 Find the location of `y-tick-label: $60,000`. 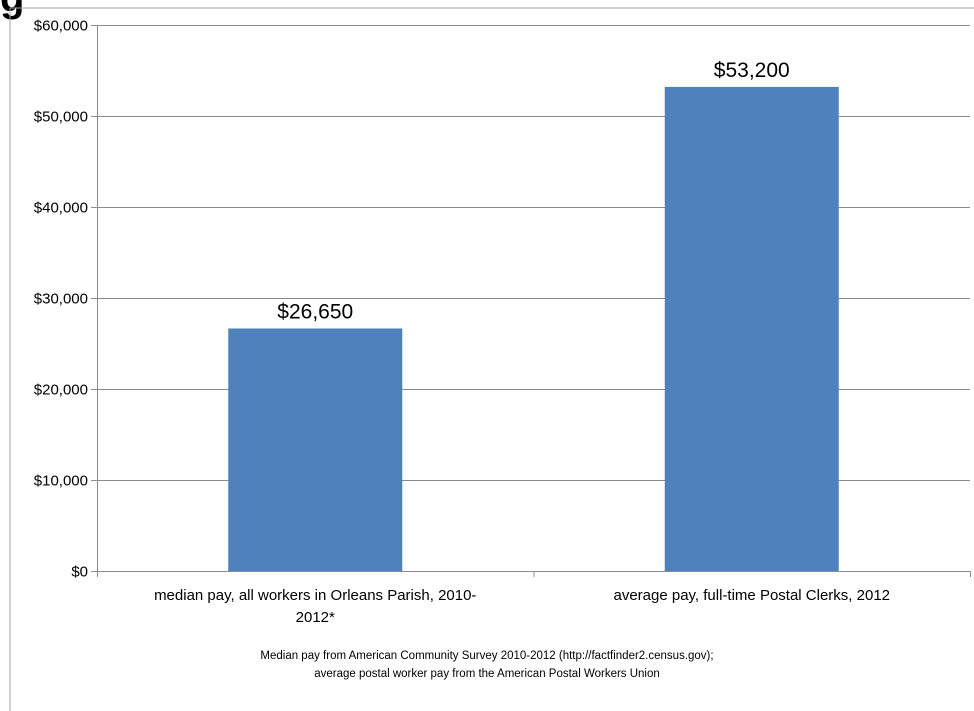

y-tick-label: $60,000 is located at coordinates (61, 26).